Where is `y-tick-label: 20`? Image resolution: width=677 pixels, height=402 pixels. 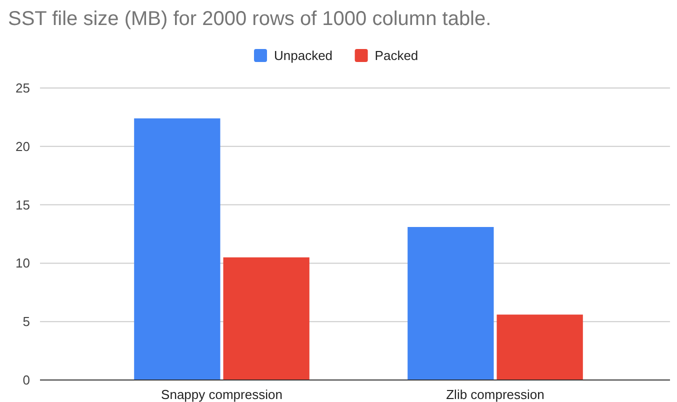 y-tick-label: 20 is located at coordinates (23, 146).